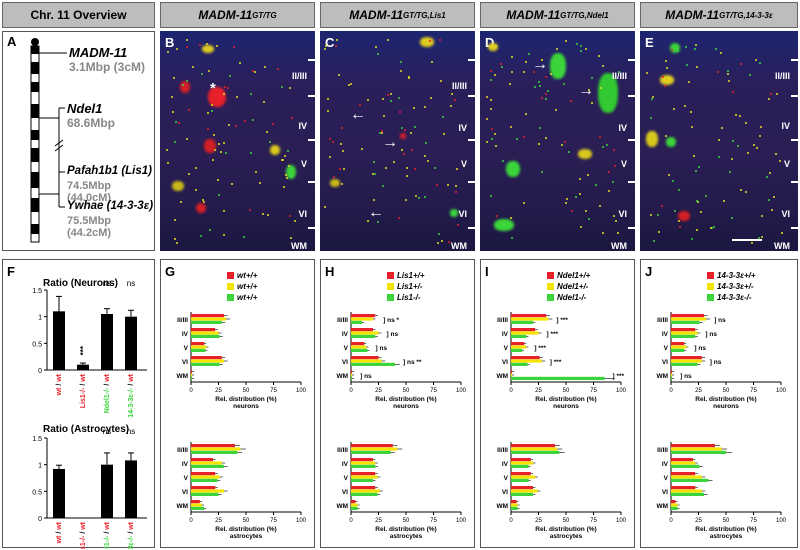 The width and height of the screenshot is (800, 550). What do you see at coordinates (557, 15) in the screenshot?
I see `header-madm-ndel1: MADM-11 GT/TG,Ndel1` at bounding box center [557, 15].